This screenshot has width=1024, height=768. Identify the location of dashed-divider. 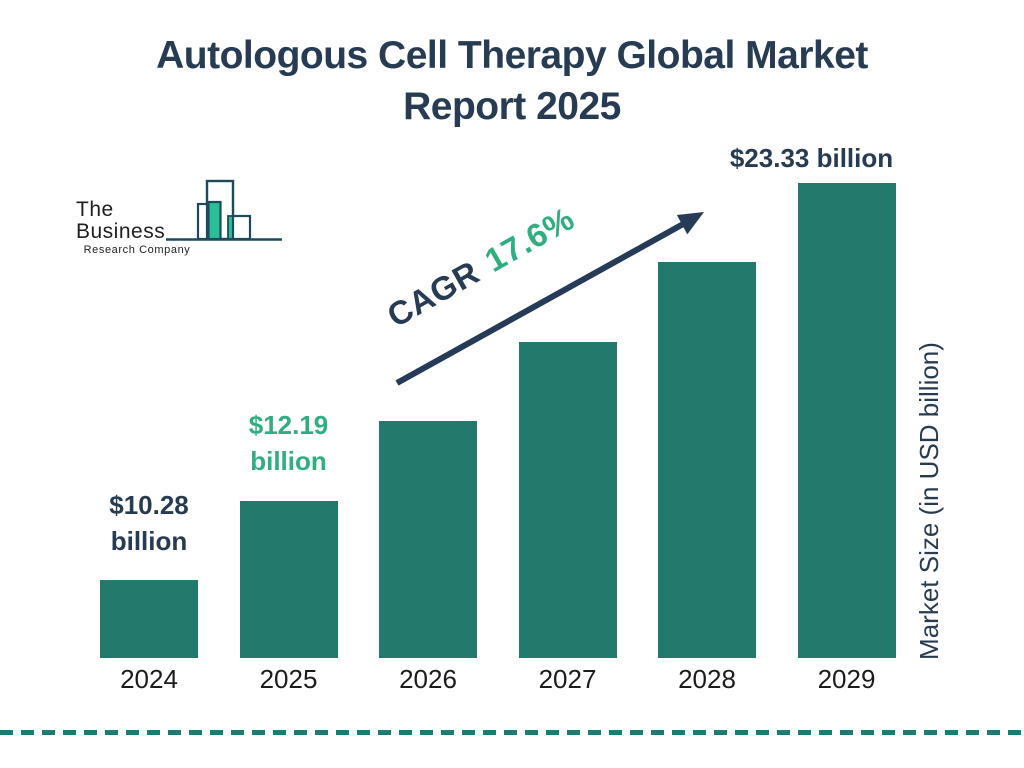
(512, 732).